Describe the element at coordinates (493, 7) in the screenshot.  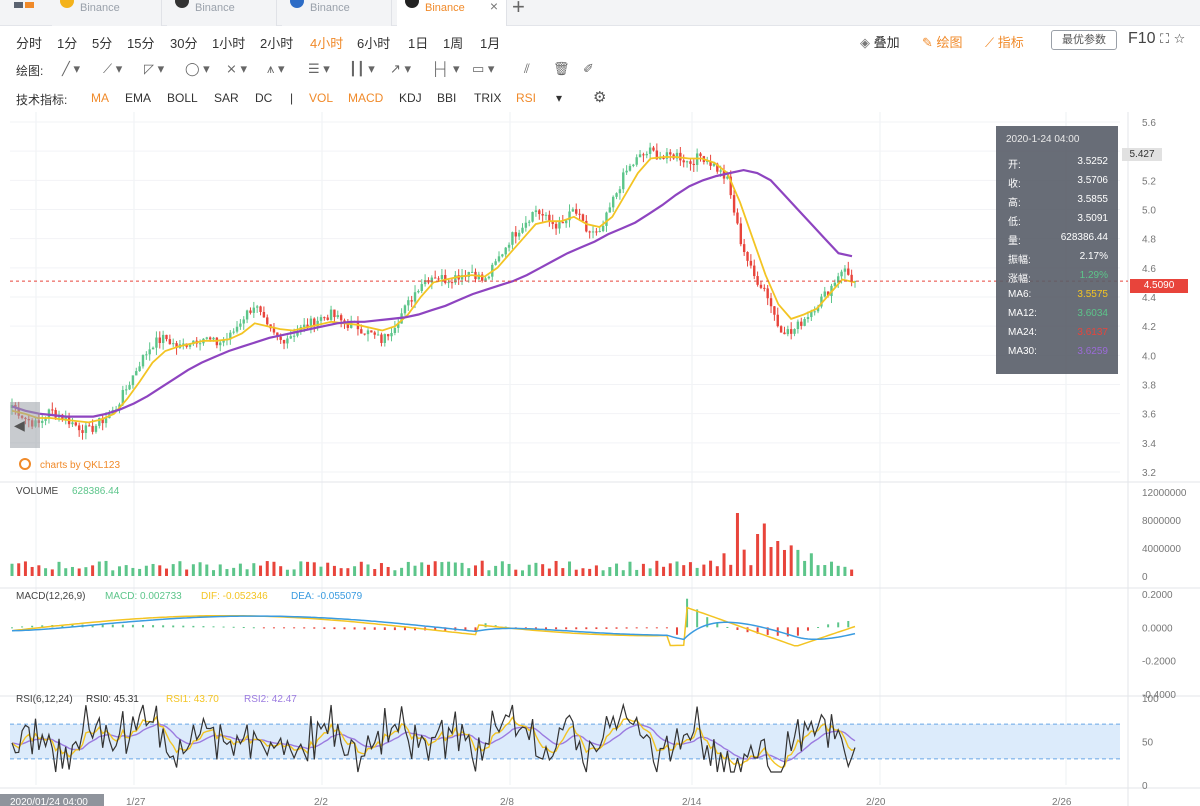
I see `close-tab-icon: ×` at that location.